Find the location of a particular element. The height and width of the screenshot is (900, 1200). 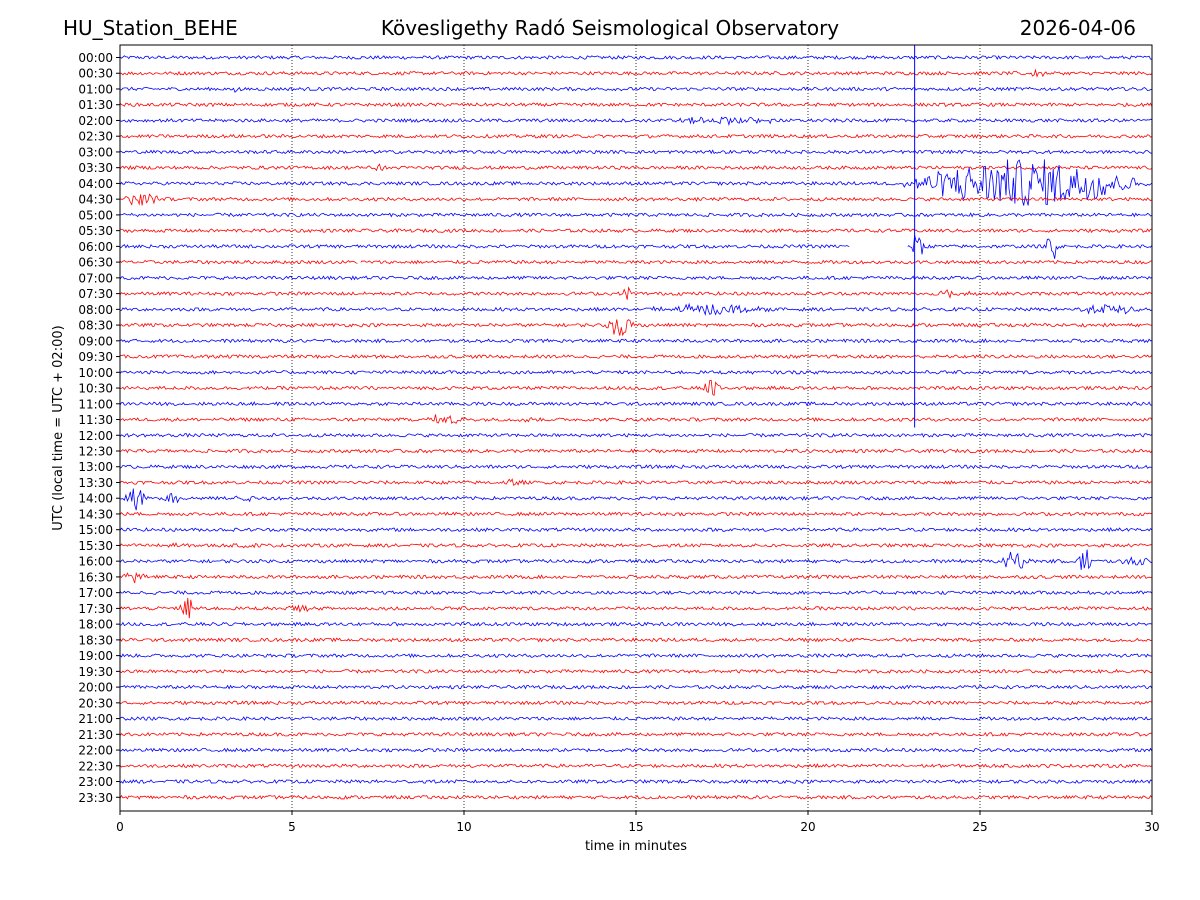

y-tick-label: 01:30 is located at coordinates (95, 105).